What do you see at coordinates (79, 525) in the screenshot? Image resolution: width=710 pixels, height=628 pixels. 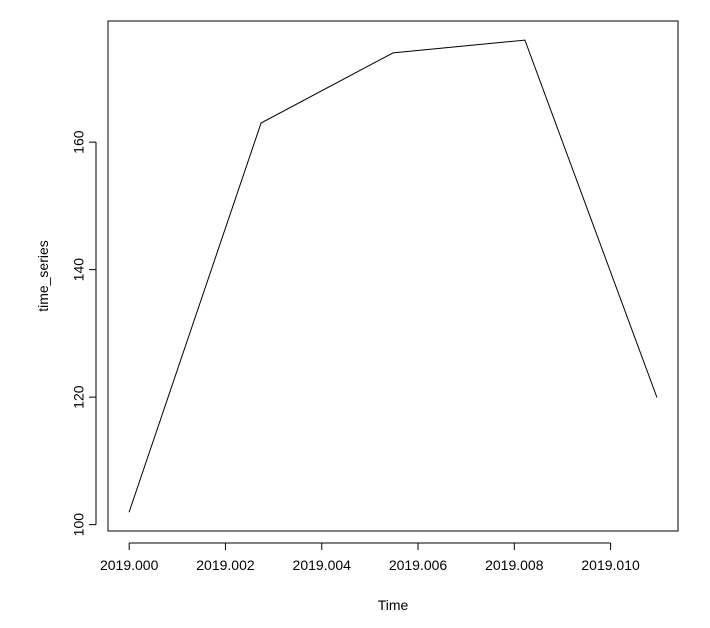 I see `y-tick-label: 100` at bounding box center [79, 525].